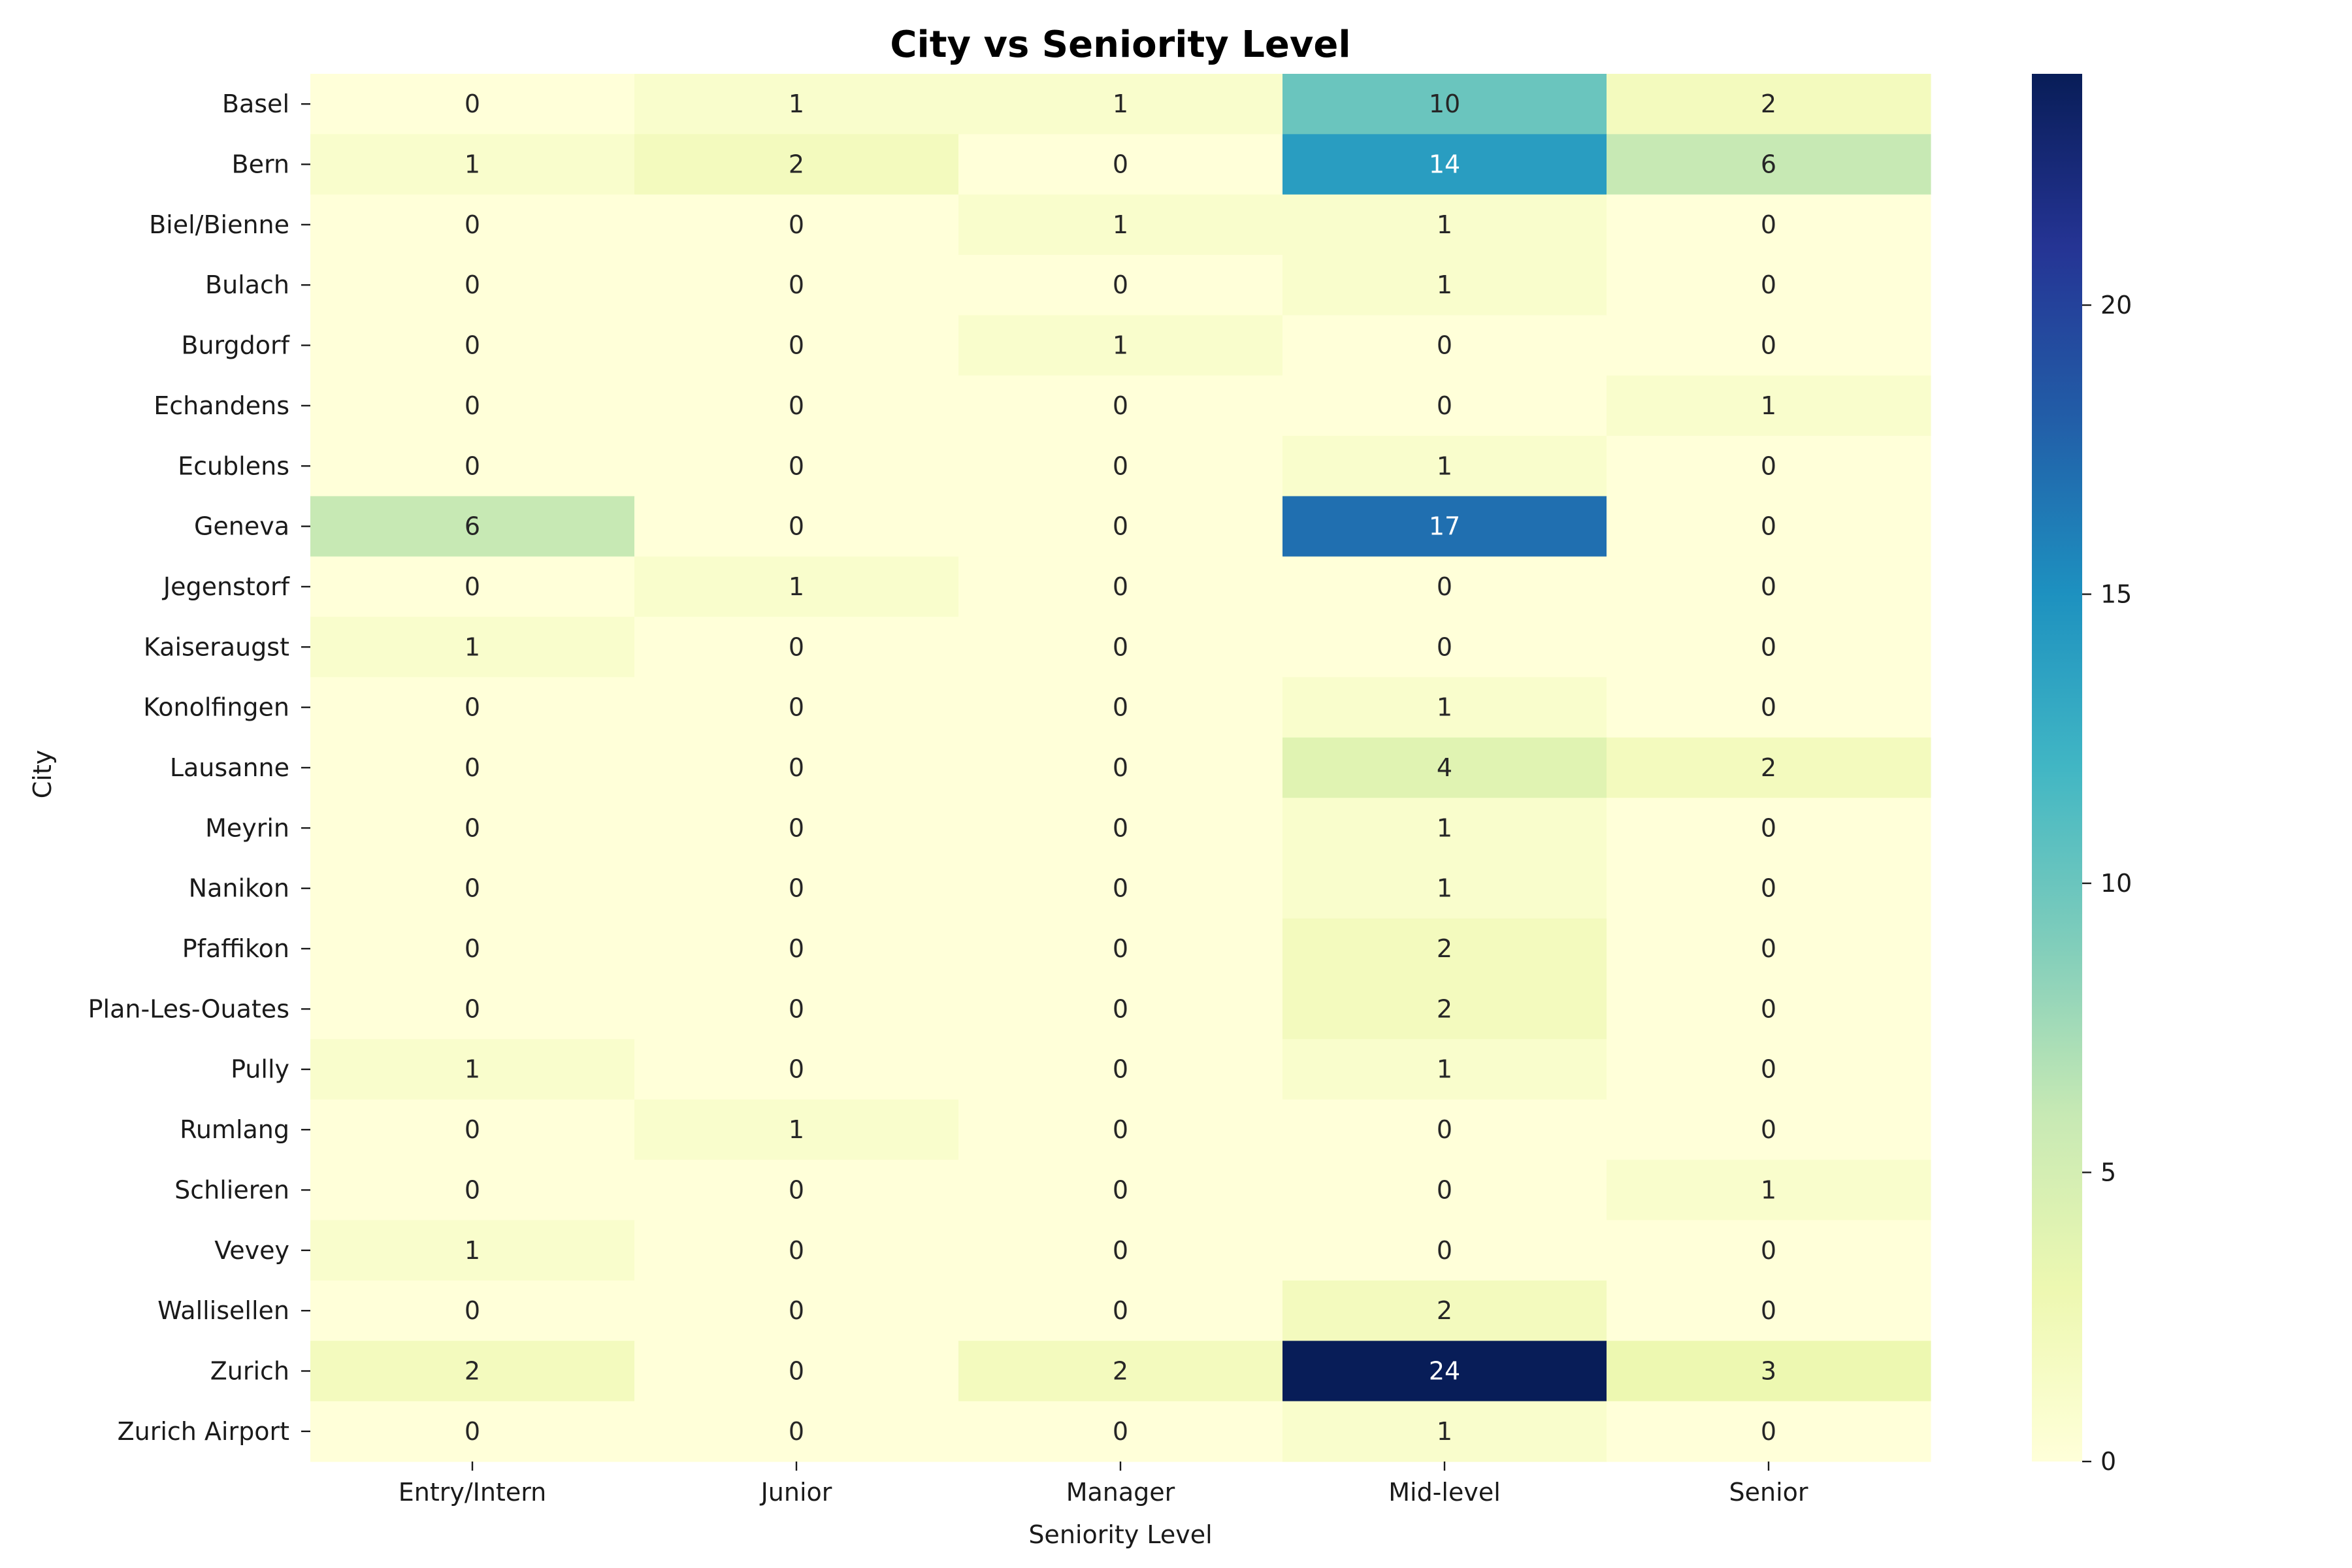  I want to click on cell-value-label: 17, so click(1444, 526).